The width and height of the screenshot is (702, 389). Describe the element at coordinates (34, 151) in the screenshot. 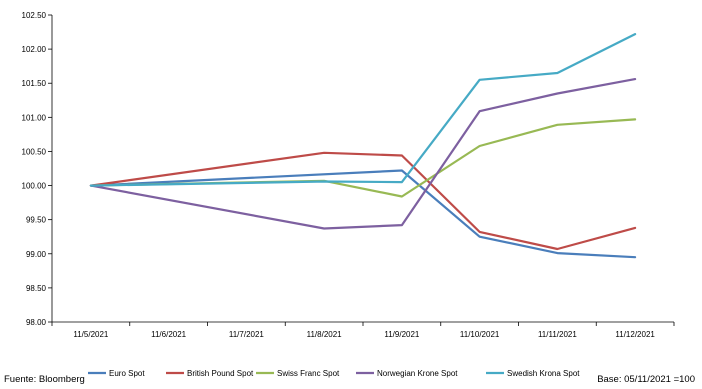

I see `y-tick-label: 100.50` at that location.